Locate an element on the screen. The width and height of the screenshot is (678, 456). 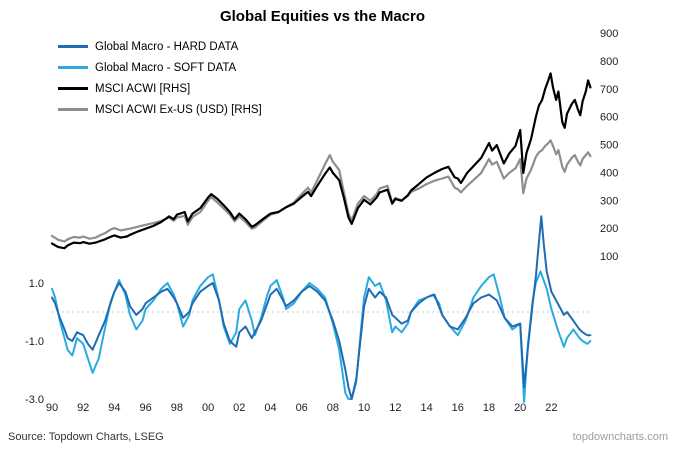
svg-text: 04 is located at coordinates (270, 408).